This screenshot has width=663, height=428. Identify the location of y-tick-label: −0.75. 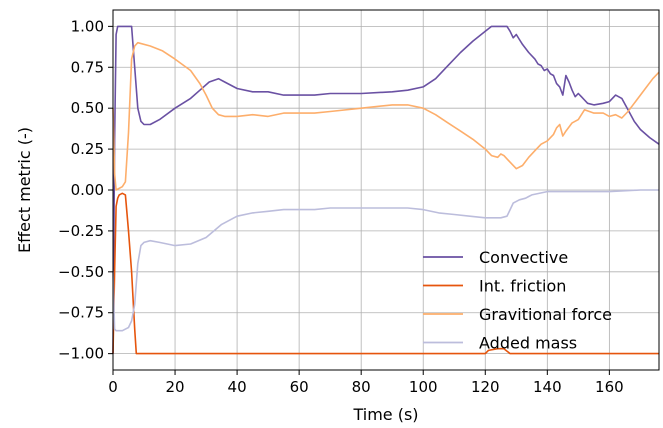
(81, 313).